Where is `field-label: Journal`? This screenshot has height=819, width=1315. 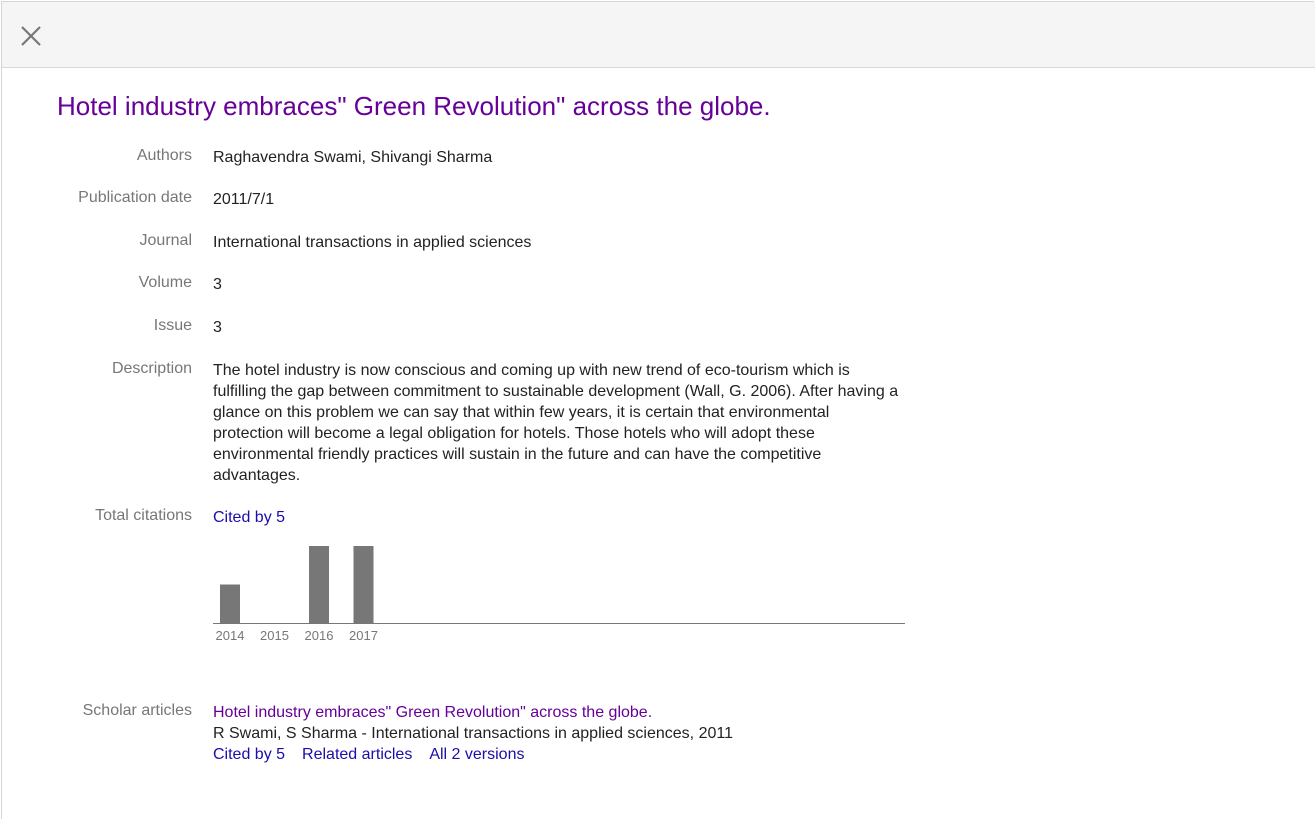 field-label: Journal is located at coordinates (165, 240).